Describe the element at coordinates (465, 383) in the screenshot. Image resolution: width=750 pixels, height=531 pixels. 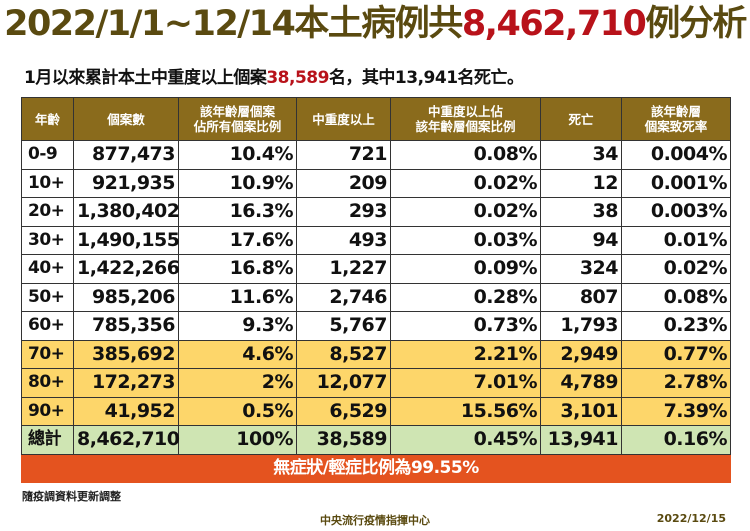
I see `table-cell: 7.01%` at that location.